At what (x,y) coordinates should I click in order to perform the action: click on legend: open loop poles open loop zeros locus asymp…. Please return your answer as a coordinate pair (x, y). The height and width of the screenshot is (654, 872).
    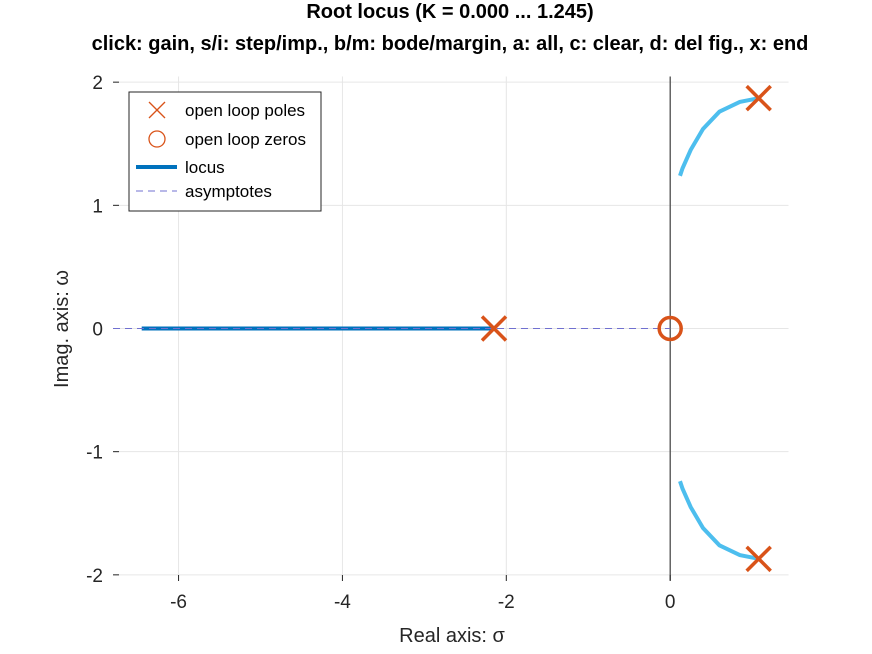
    Looking at the image, I should click on (225, 151).